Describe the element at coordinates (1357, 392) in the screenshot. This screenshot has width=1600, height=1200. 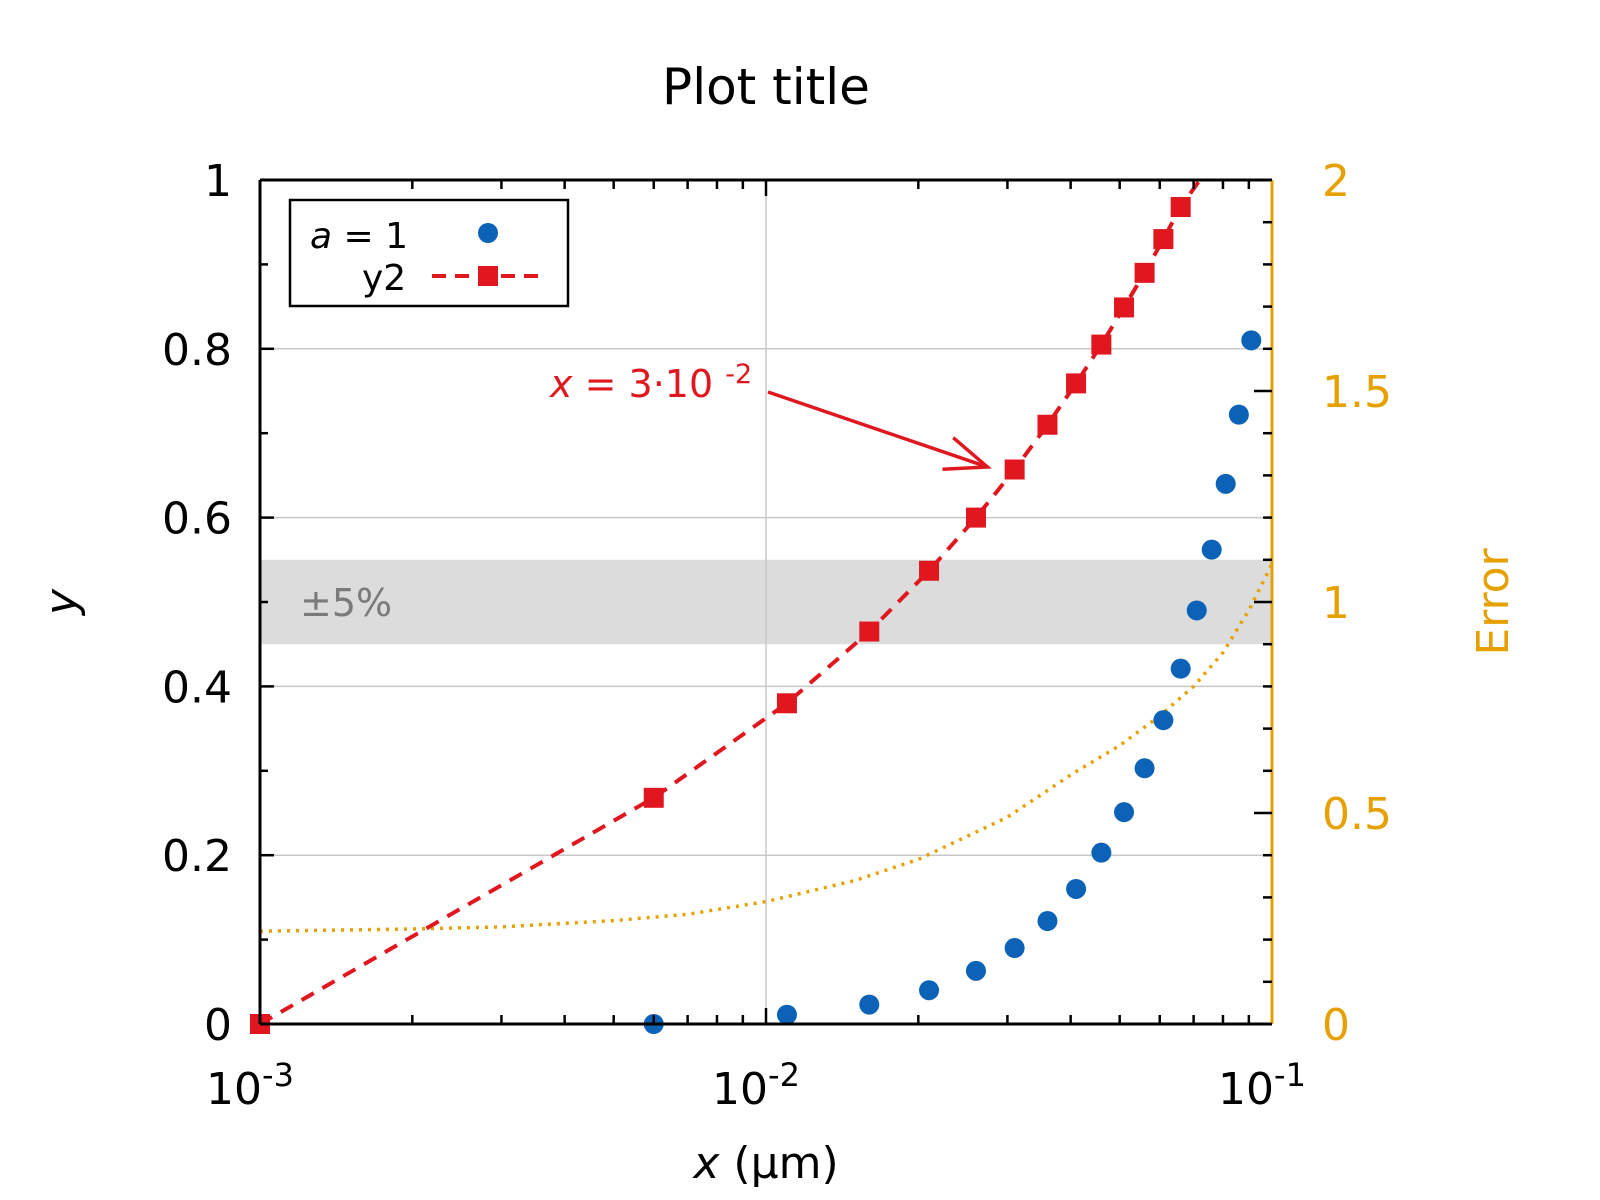
I see `y2-tick-label: 1.5` at that location.